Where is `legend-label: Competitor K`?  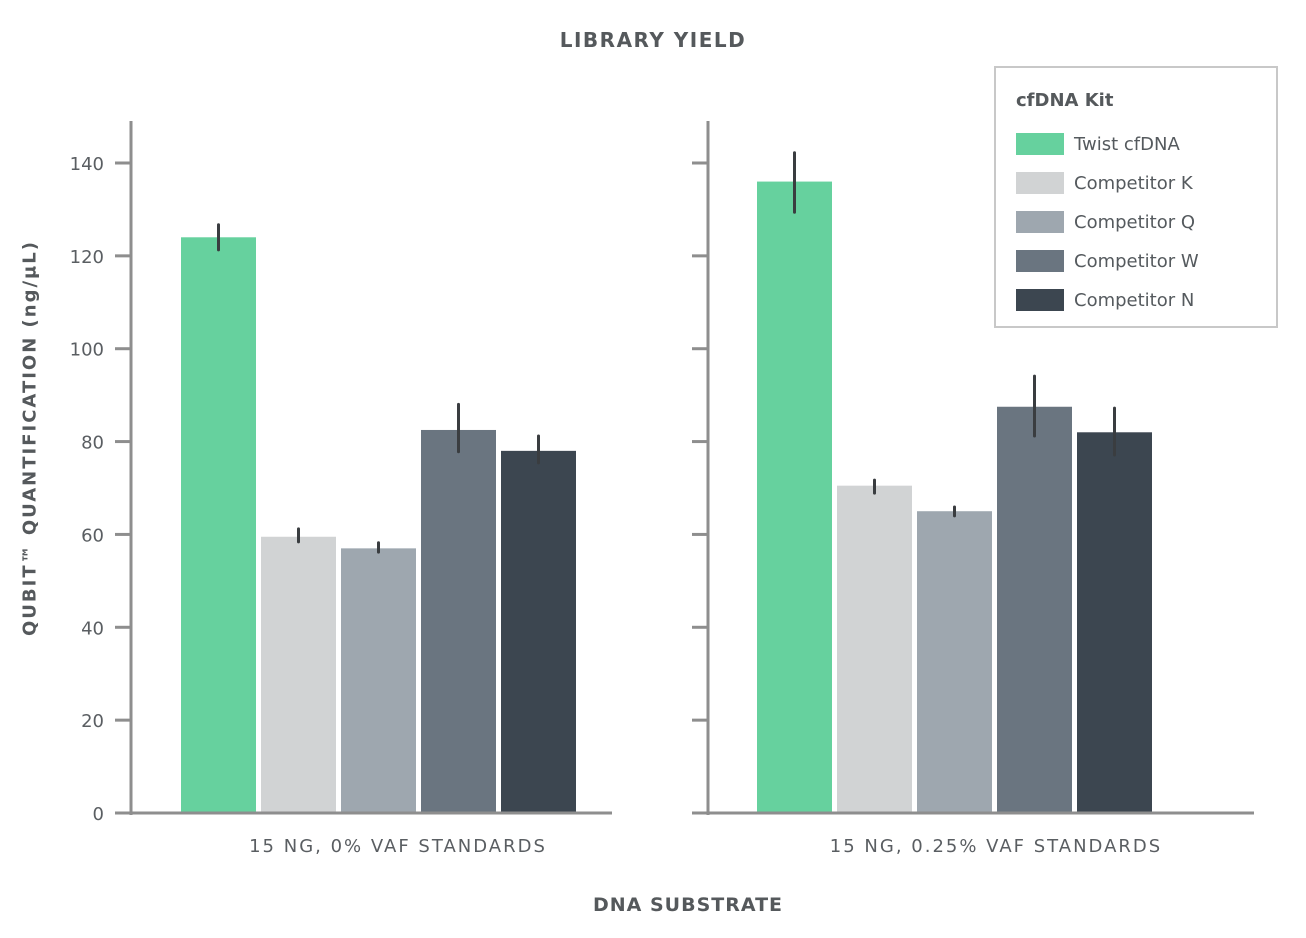
legend-label: Competitor K is located at coordinates (1133, 183).